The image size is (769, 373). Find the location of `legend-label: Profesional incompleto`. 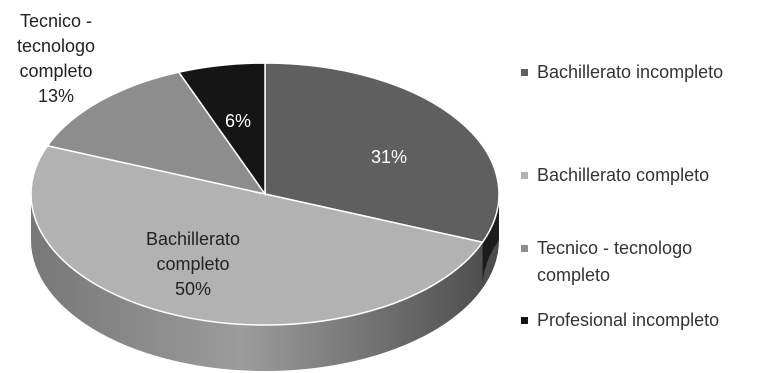

legend-label: Profesional incompleto is located at coordinates (628, 320).